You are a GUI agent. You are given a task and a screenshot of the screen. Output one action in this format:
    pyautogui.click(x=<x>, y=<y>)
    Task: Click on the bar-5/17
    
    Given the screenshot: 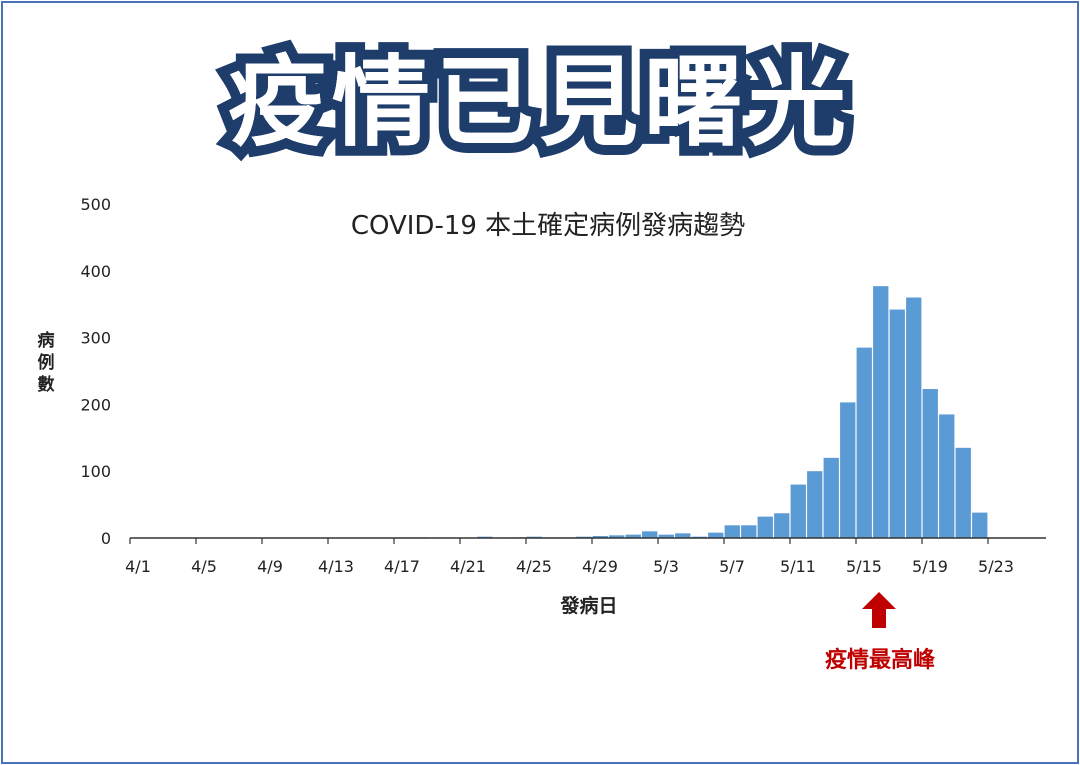 What is the action you would take?
    pyautogui.click(x=897, y=423)
    